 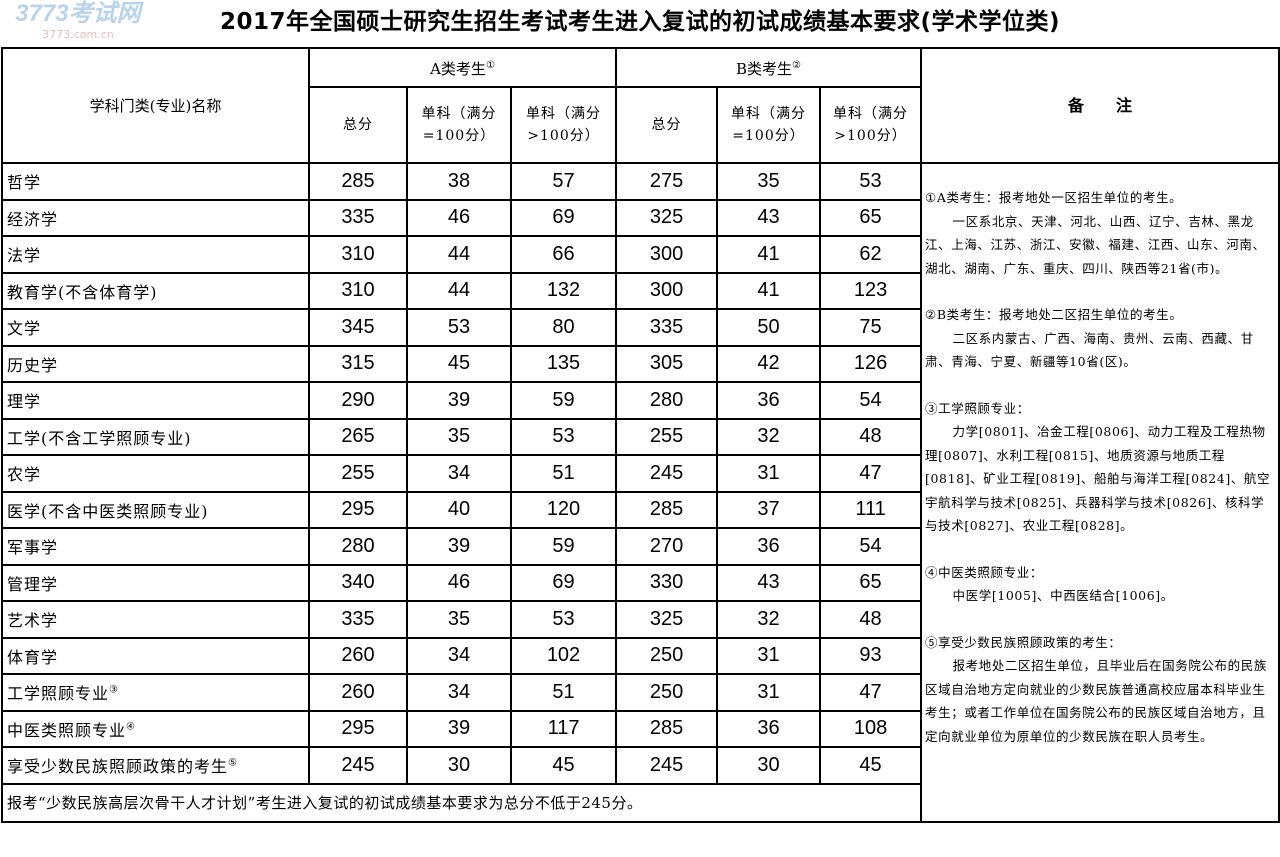 I want to click on score-a-singlegt100: 117, so click(x=563, y=728).